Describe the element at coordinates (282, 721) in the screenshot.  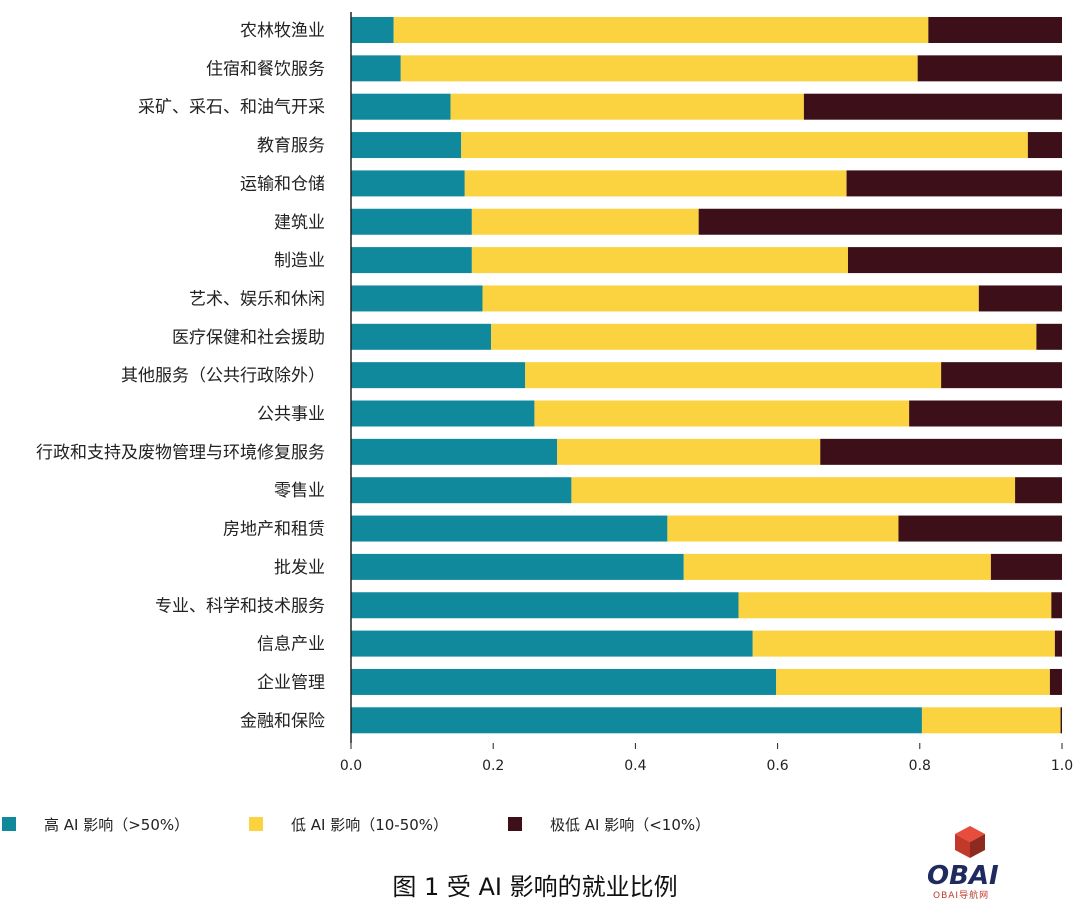
I see `category-label: 金融和保险` at that location.